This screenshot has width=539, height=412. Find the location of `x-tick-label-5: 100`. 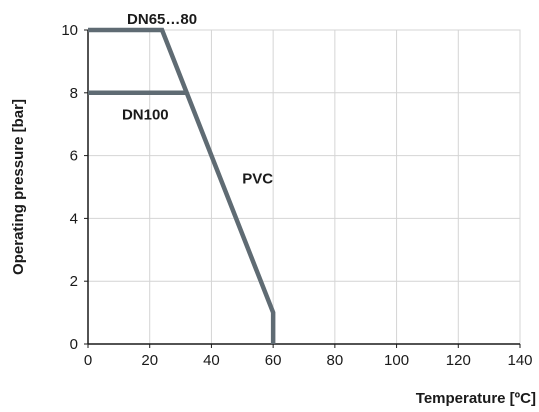

x-tick-label-5: 100 is located at coordinates (396, 360).